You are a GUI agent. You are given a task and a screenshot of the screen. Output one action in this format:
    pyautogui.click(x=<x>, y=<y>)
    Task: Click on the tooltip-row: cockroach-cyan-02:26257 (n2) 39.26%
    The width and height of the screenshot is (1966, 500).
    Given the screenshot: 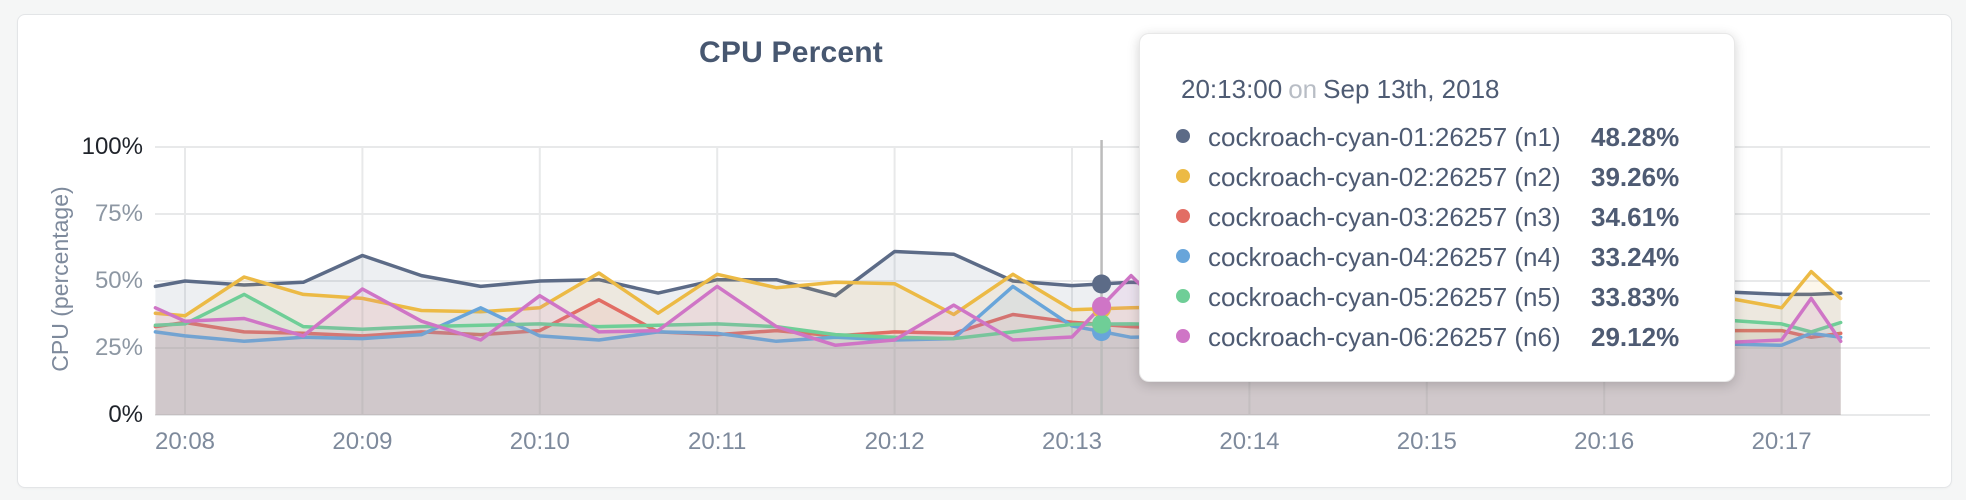 What is the action you would take?
    pyautogui.click(x=1437, y=176)
    